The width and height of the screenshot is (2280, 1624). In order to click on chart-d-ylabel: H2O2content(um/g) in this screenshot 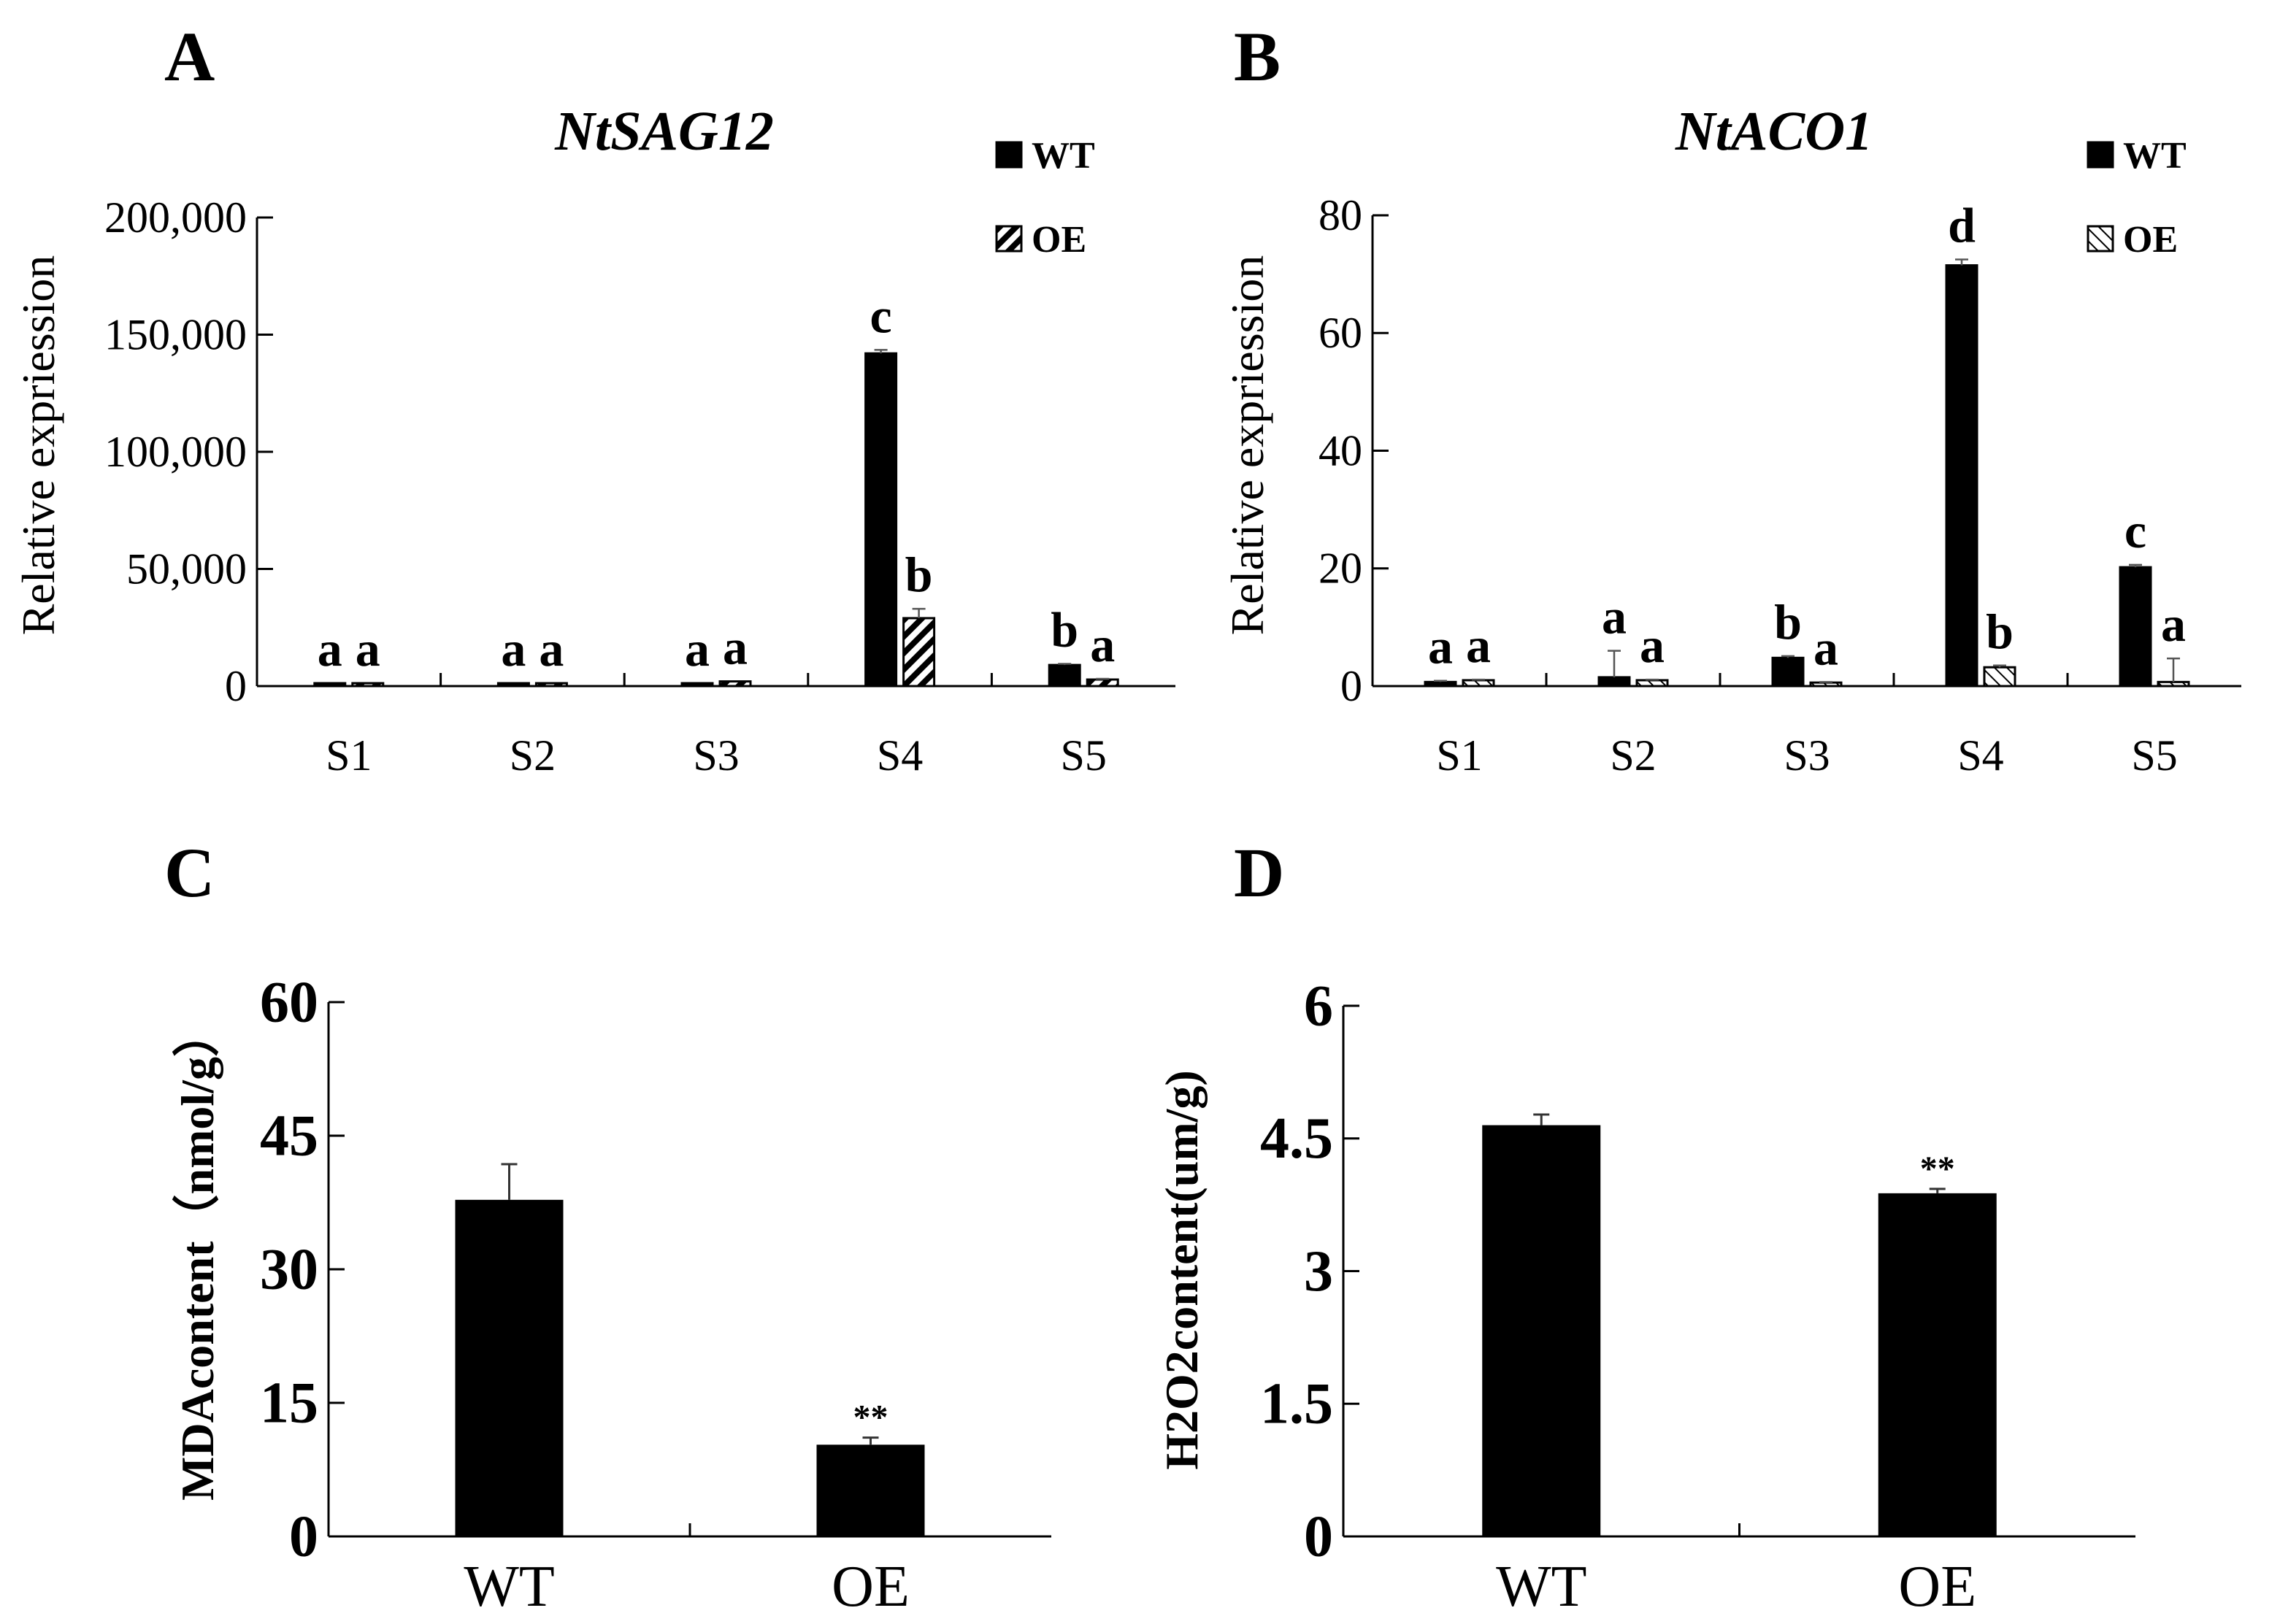, I will do `click(1182, 1270)`.